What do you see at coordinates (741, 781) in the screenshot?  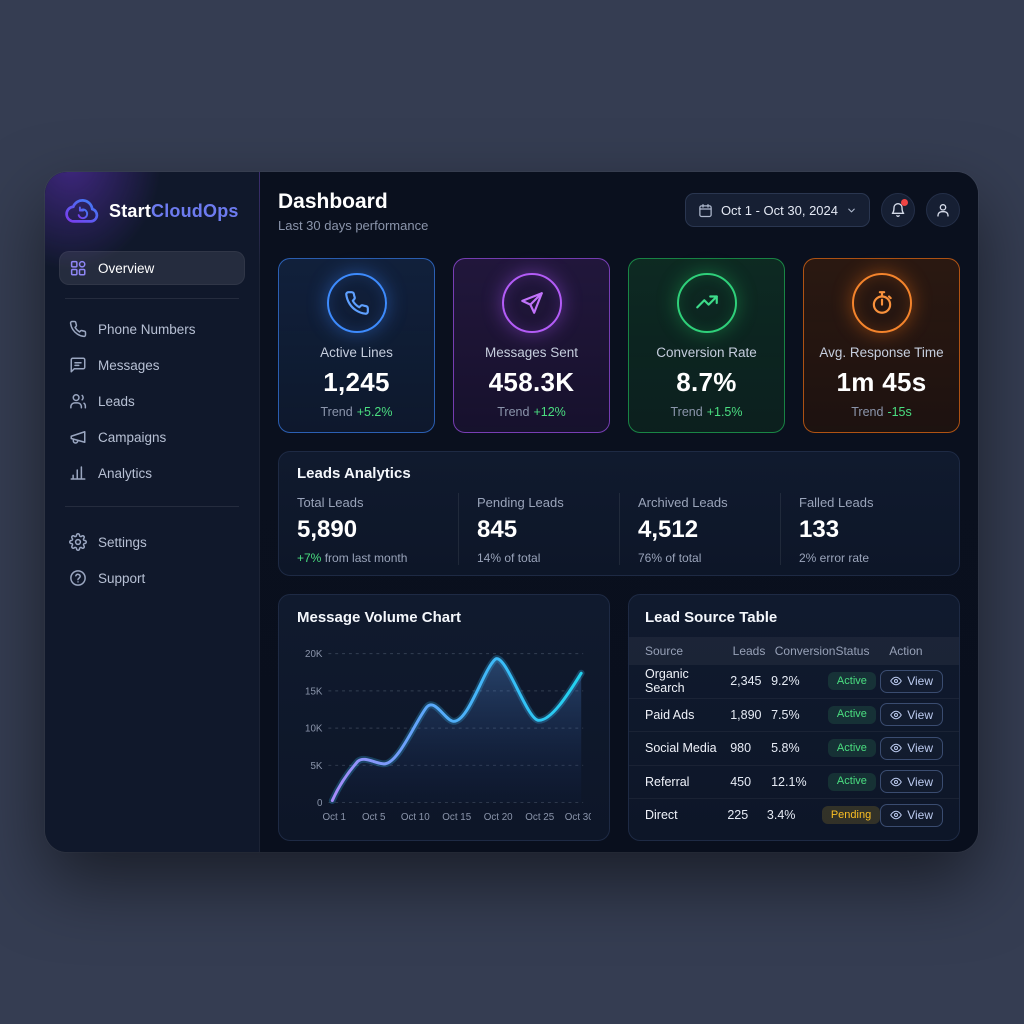 I see `cell-leads: 450` at bounding box center [741, 781].